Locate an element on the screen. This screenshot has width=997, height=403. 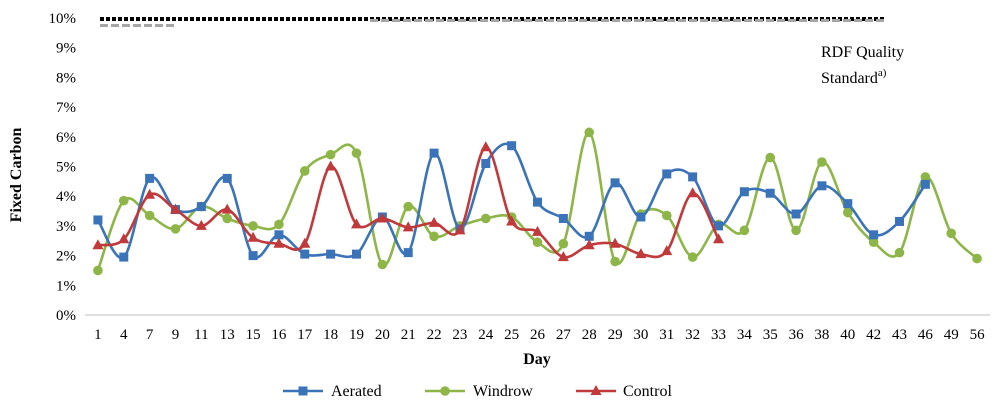
y-tick-label: 5% is located at coordinates (66, 168).